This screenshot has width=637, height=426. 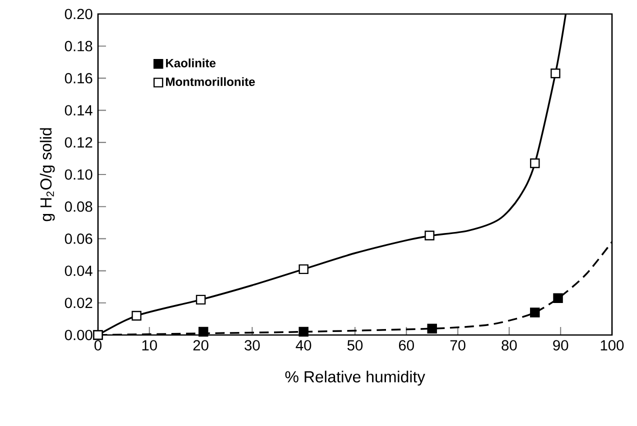 I want to click on legend-label: Montmorillonite, so click(x=210, y=81).